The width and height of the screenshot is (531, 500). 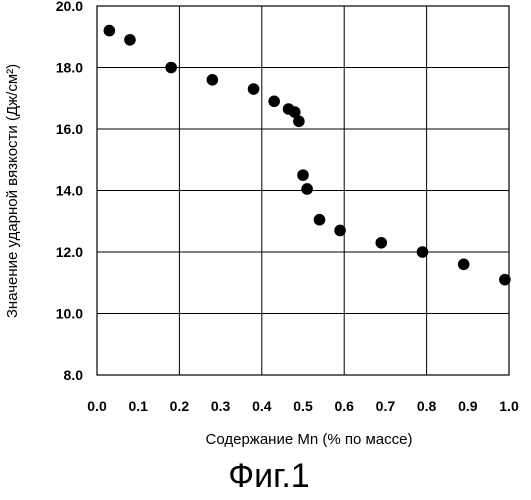 I want to click on y-tick-label: 16.0, so click(x=69, y=129).